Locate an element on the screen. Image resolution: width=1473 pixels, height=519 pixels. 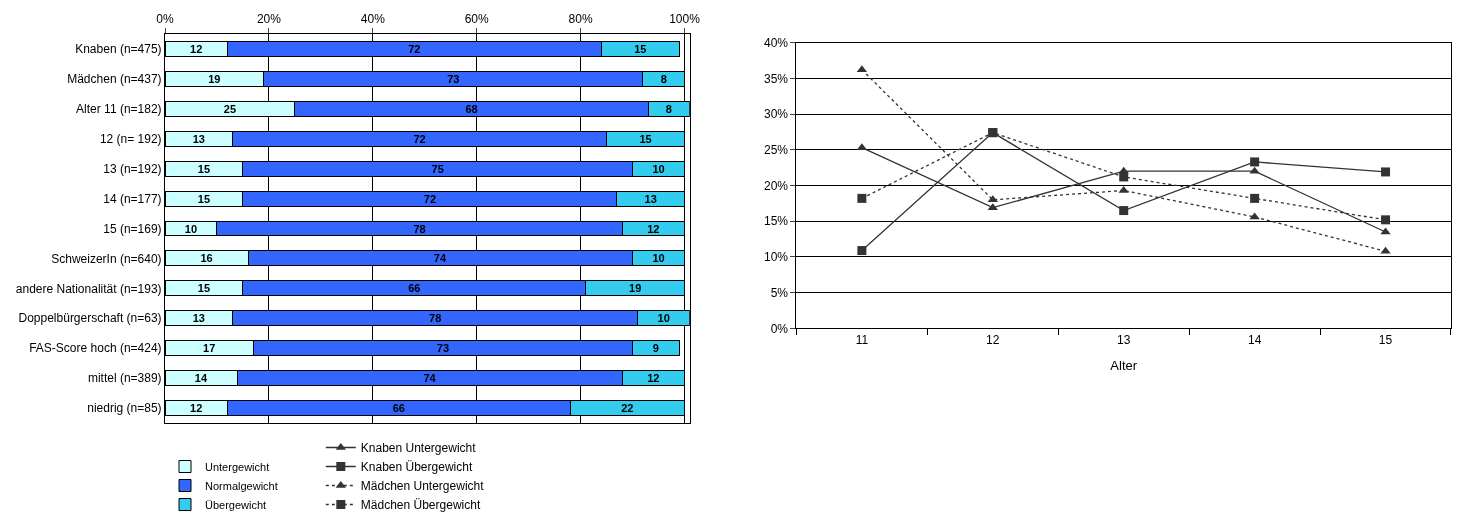
x-tick-label: 80% is located at coordinates (580, 19).